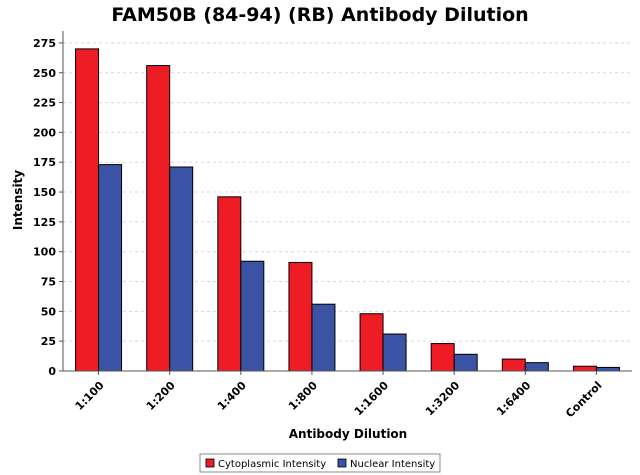 This screenshot has height=475, width=640. I want to click on legend-box, so click(320, 463).